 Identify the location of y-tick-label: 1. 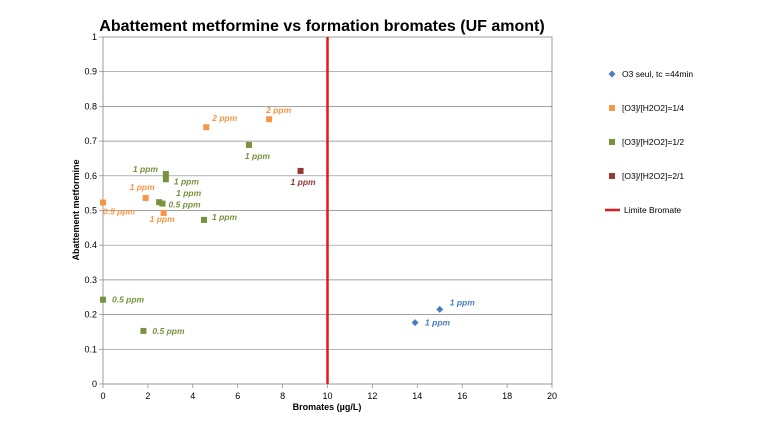
(94, 37).